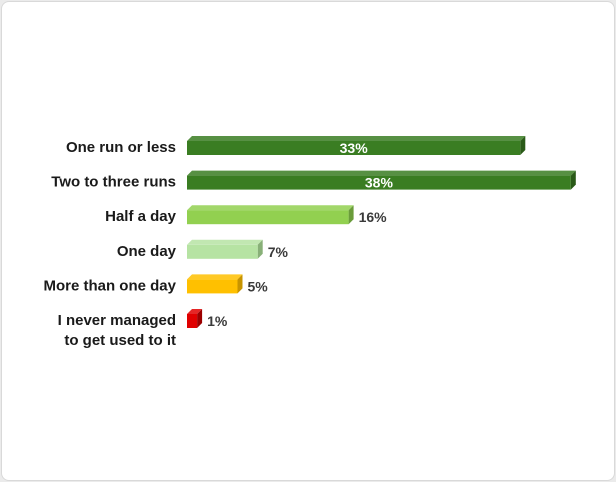  Describe the element at coordinates (258, 286) in the screenshot. I see `data-label: 5%` at that location.